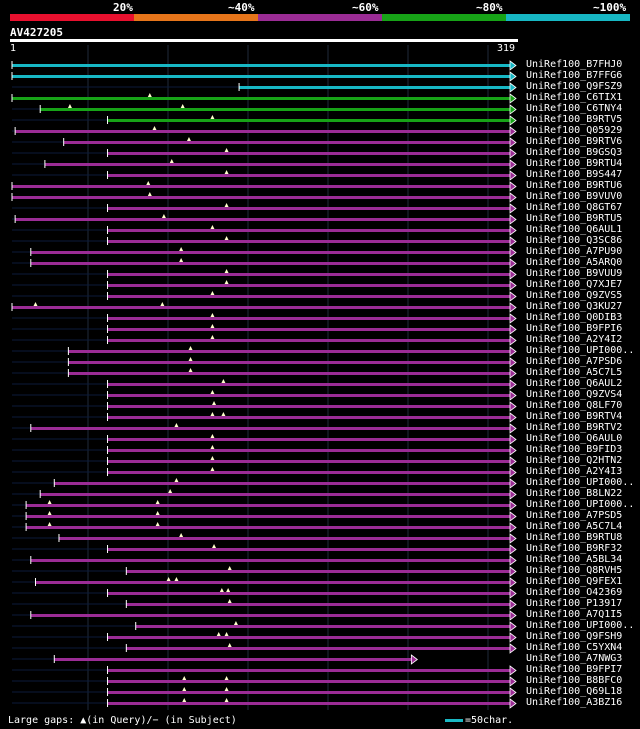 Image resolution: width=640 pixels, height=729 pixels. Describe the element at coordinates (574, 702) in the screenshot. I see `hit-label: UniRef100_A3BZ16` at that location.